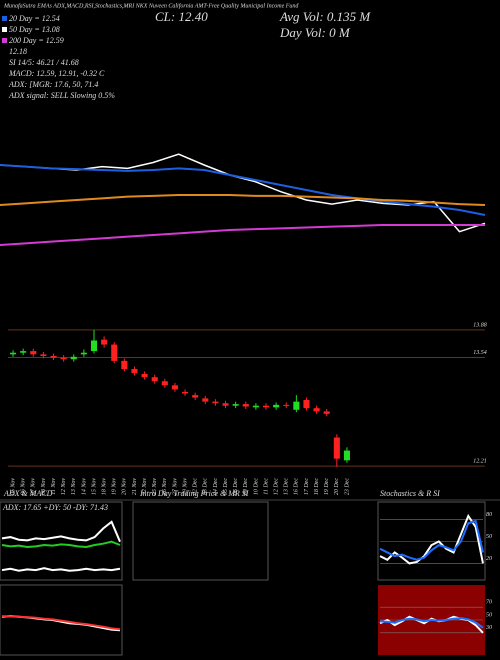  Describe the element at coordinates (337, 486) in the screenshot. I see `x-tick-label: 20 Dec` at that location.